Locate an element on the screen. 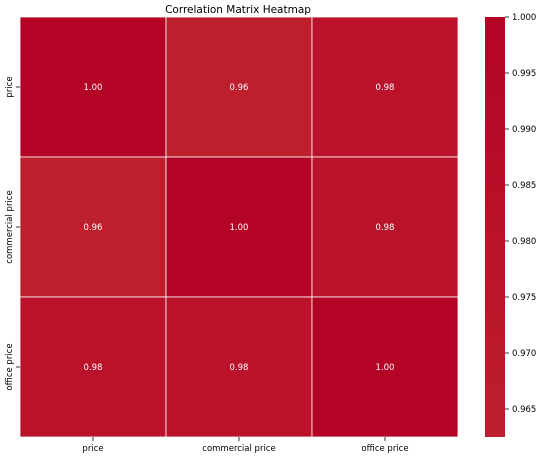 This screenshot has height=457, width=540. colorbar: 0.965 0.970 0.975 0.980 0.985 0.990 0.995 1.000 is located at coordinates (510, 225).